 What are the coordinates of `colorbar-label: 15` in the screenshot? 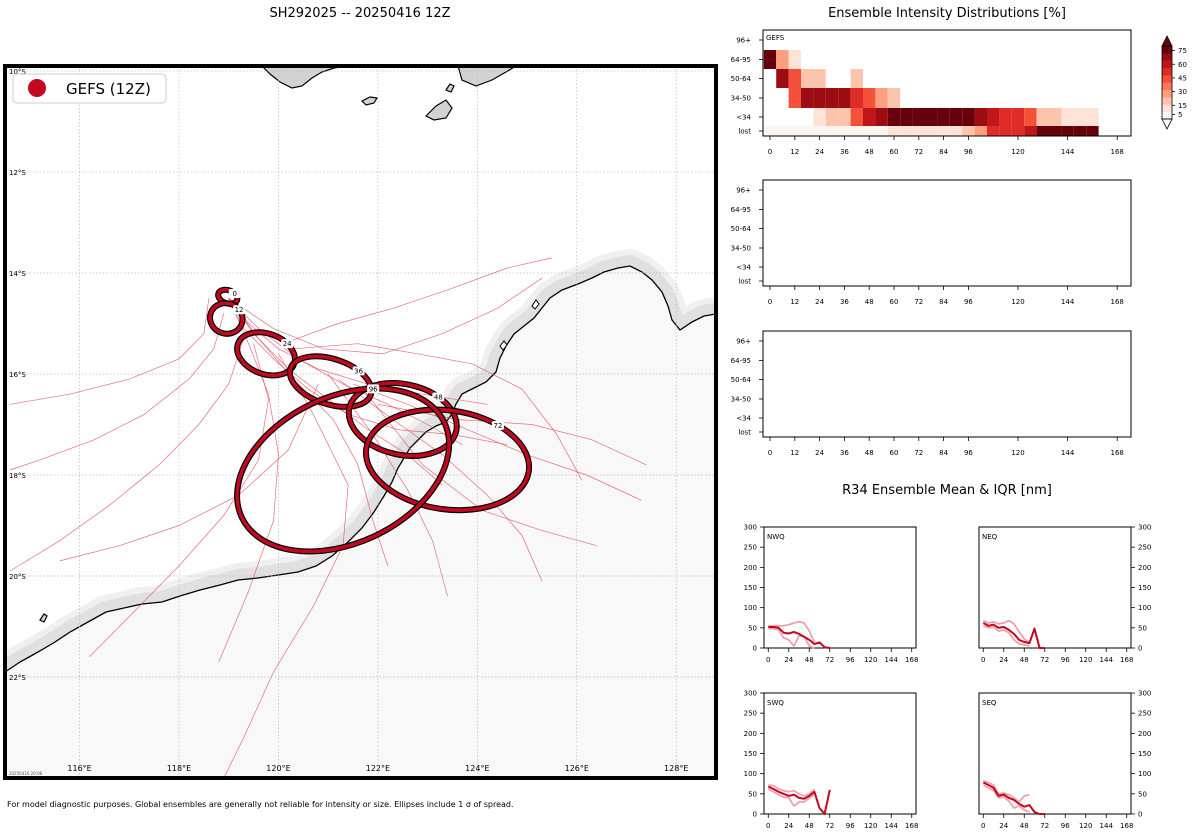 It's located at (1182, 106).